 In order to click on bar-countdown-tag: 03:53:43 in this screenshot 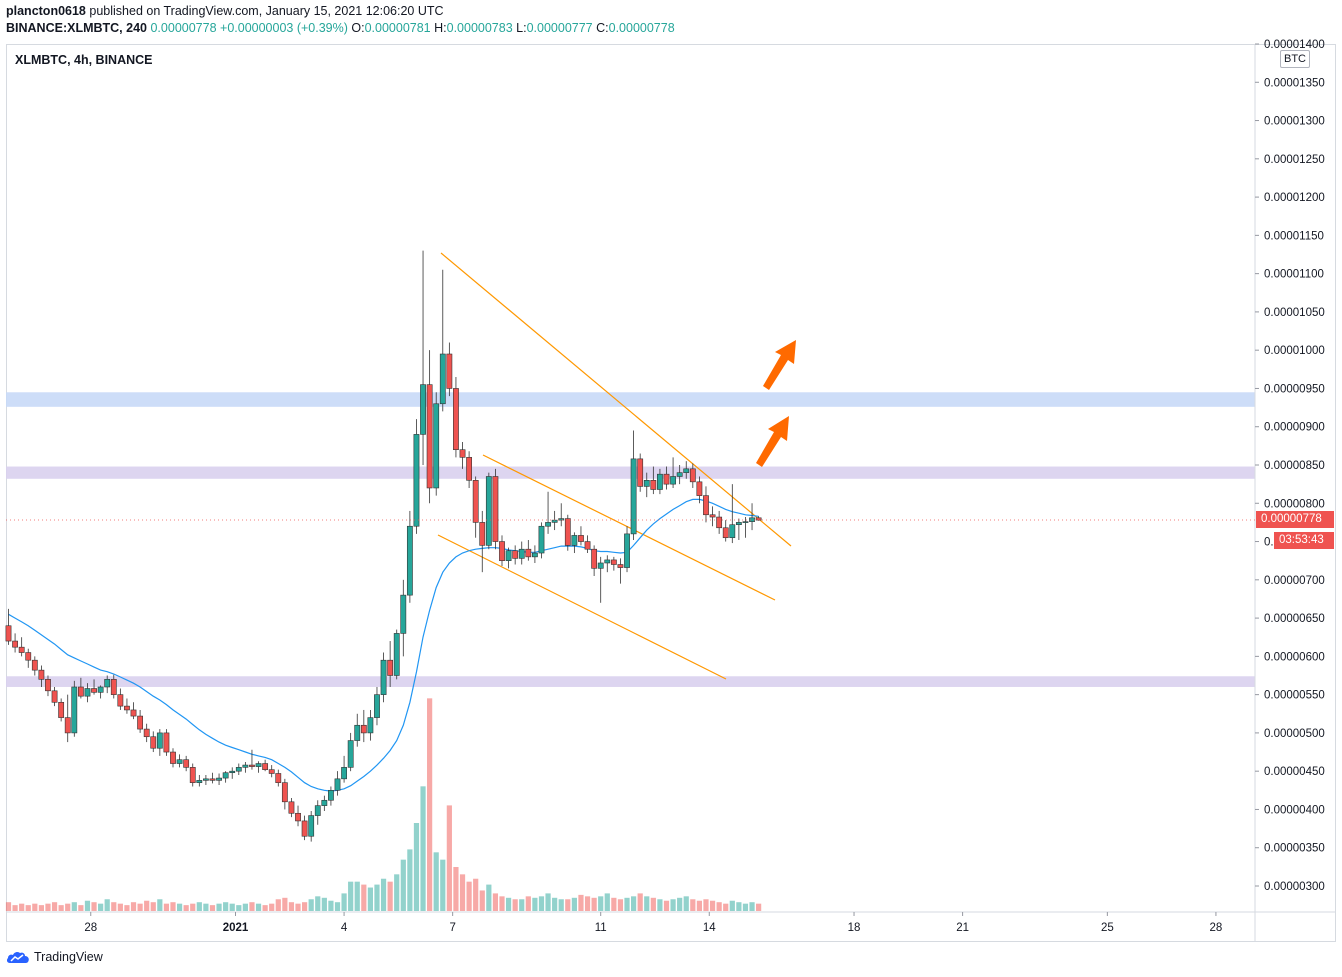, I will do `click(1304, 540)`.